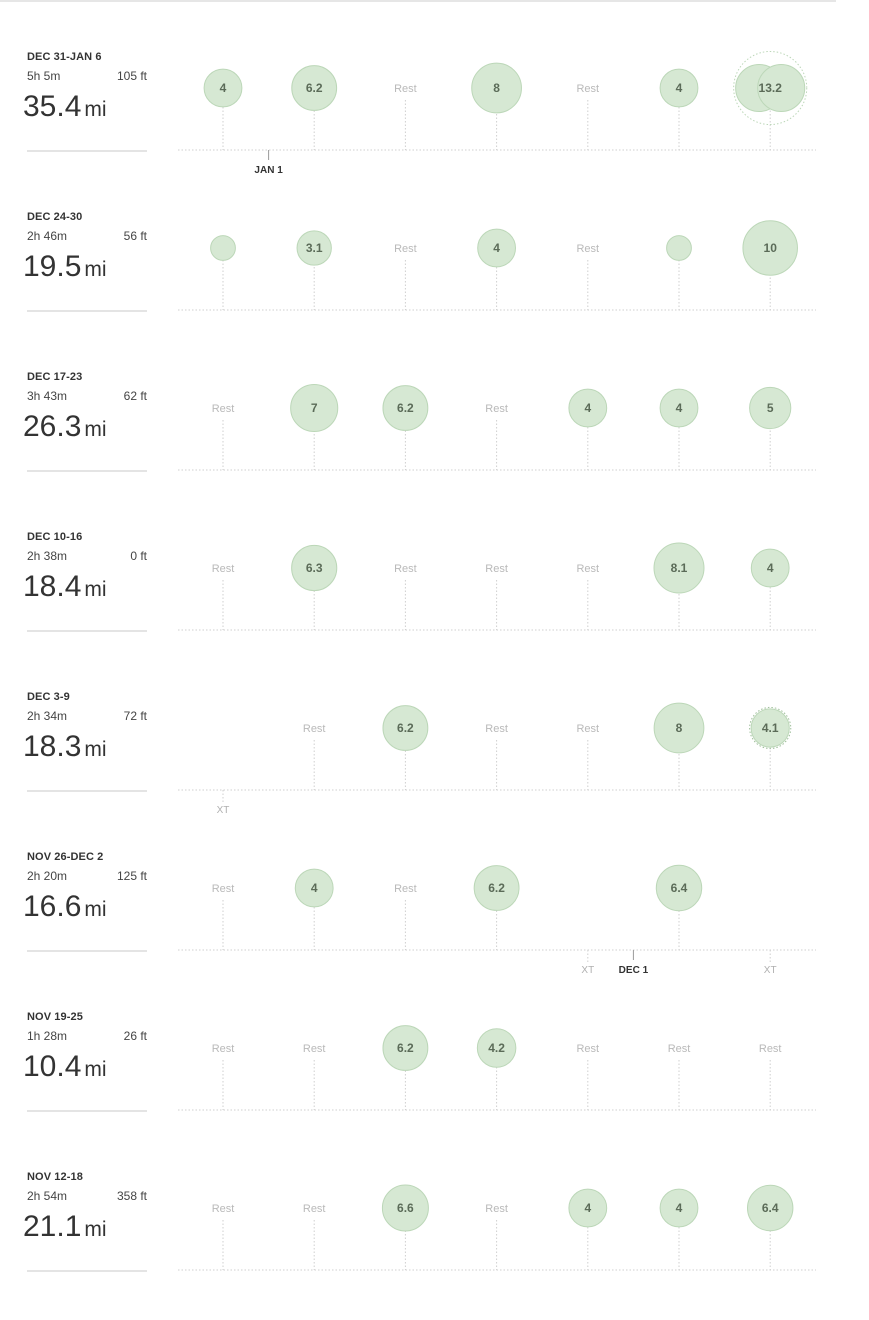 The width and height of the screenshot is (869, 1320). I want to click on week-summary: NOV 26-DEC 2 2h 20m 125 ft 16.6 mi, so click(90, 920).